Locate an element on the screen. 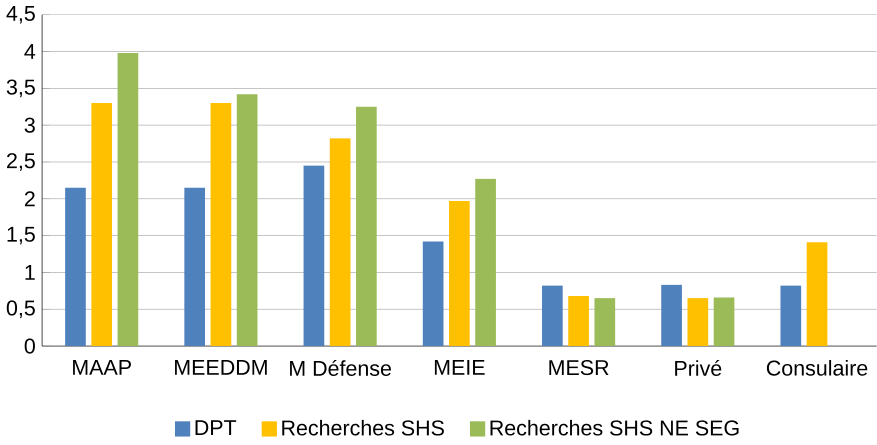  x-tick-label: MEIE is located at coordinates (459, 367).